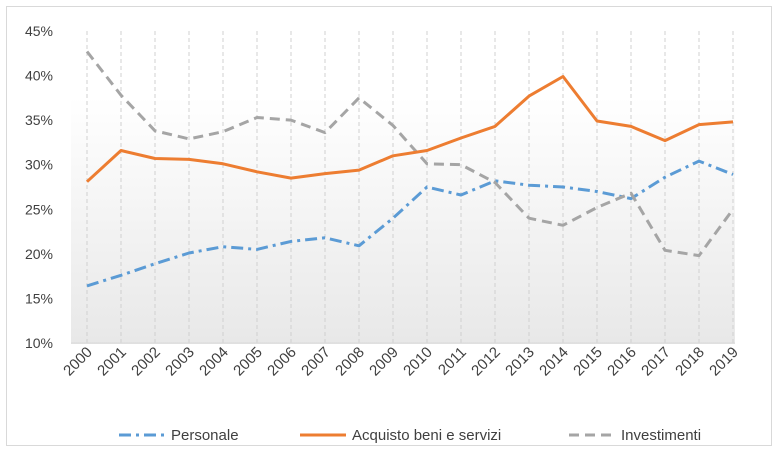 The height and width of the screenshot is (452, 781). I want to click on legend-item: Personale, so click(179, 435).